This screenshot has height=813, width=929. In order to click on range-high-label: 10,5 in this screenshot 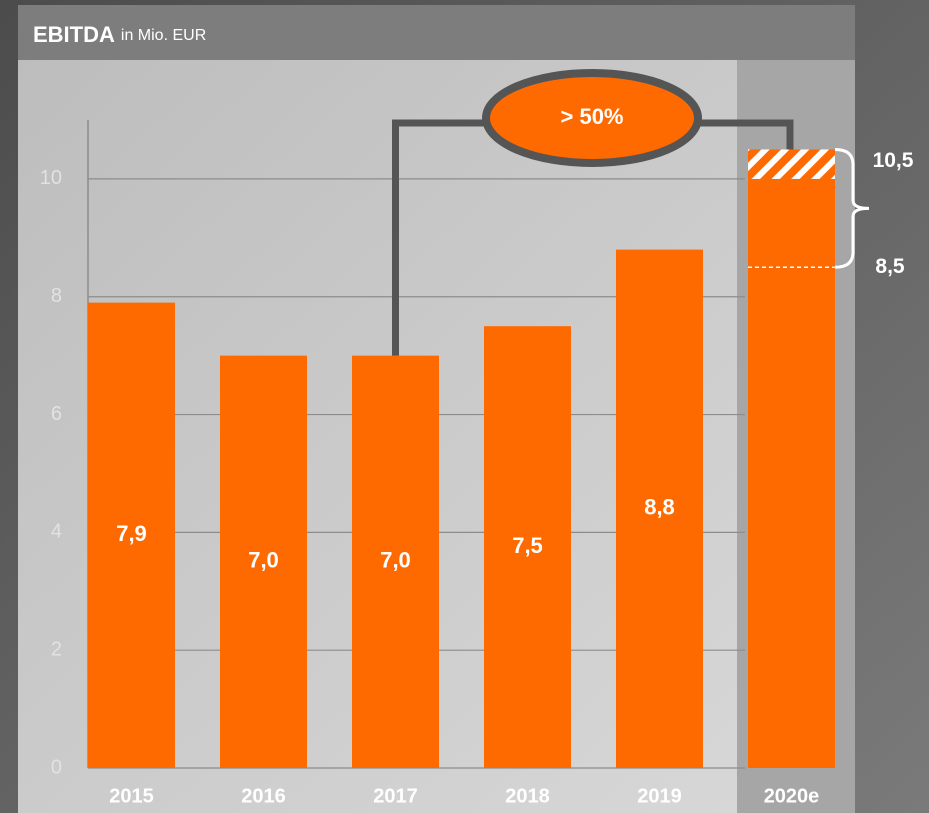, I will do `click(893, 160)`.